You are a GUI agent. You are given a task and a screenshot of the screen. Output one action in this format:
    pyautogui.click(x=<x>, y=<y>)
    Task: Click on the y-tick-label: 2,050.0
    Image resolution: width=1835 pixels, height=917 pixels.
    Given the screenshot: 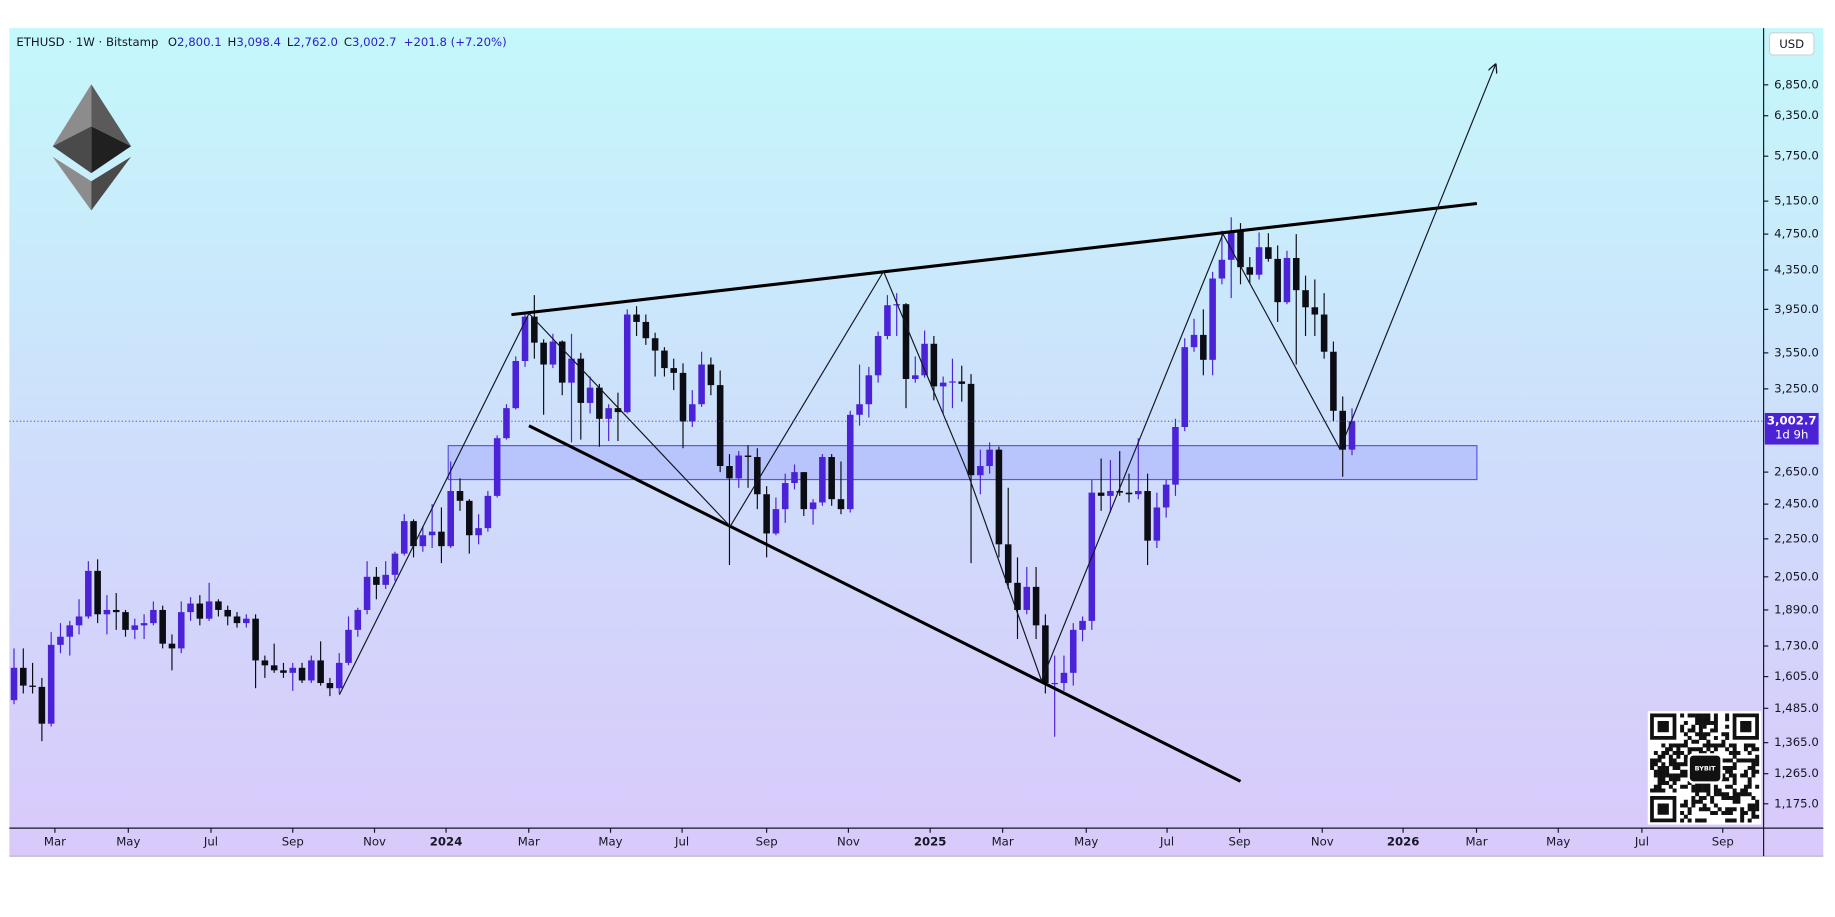 What is the action you would take?
    pyautogui.click(x=1796, y=576)
    